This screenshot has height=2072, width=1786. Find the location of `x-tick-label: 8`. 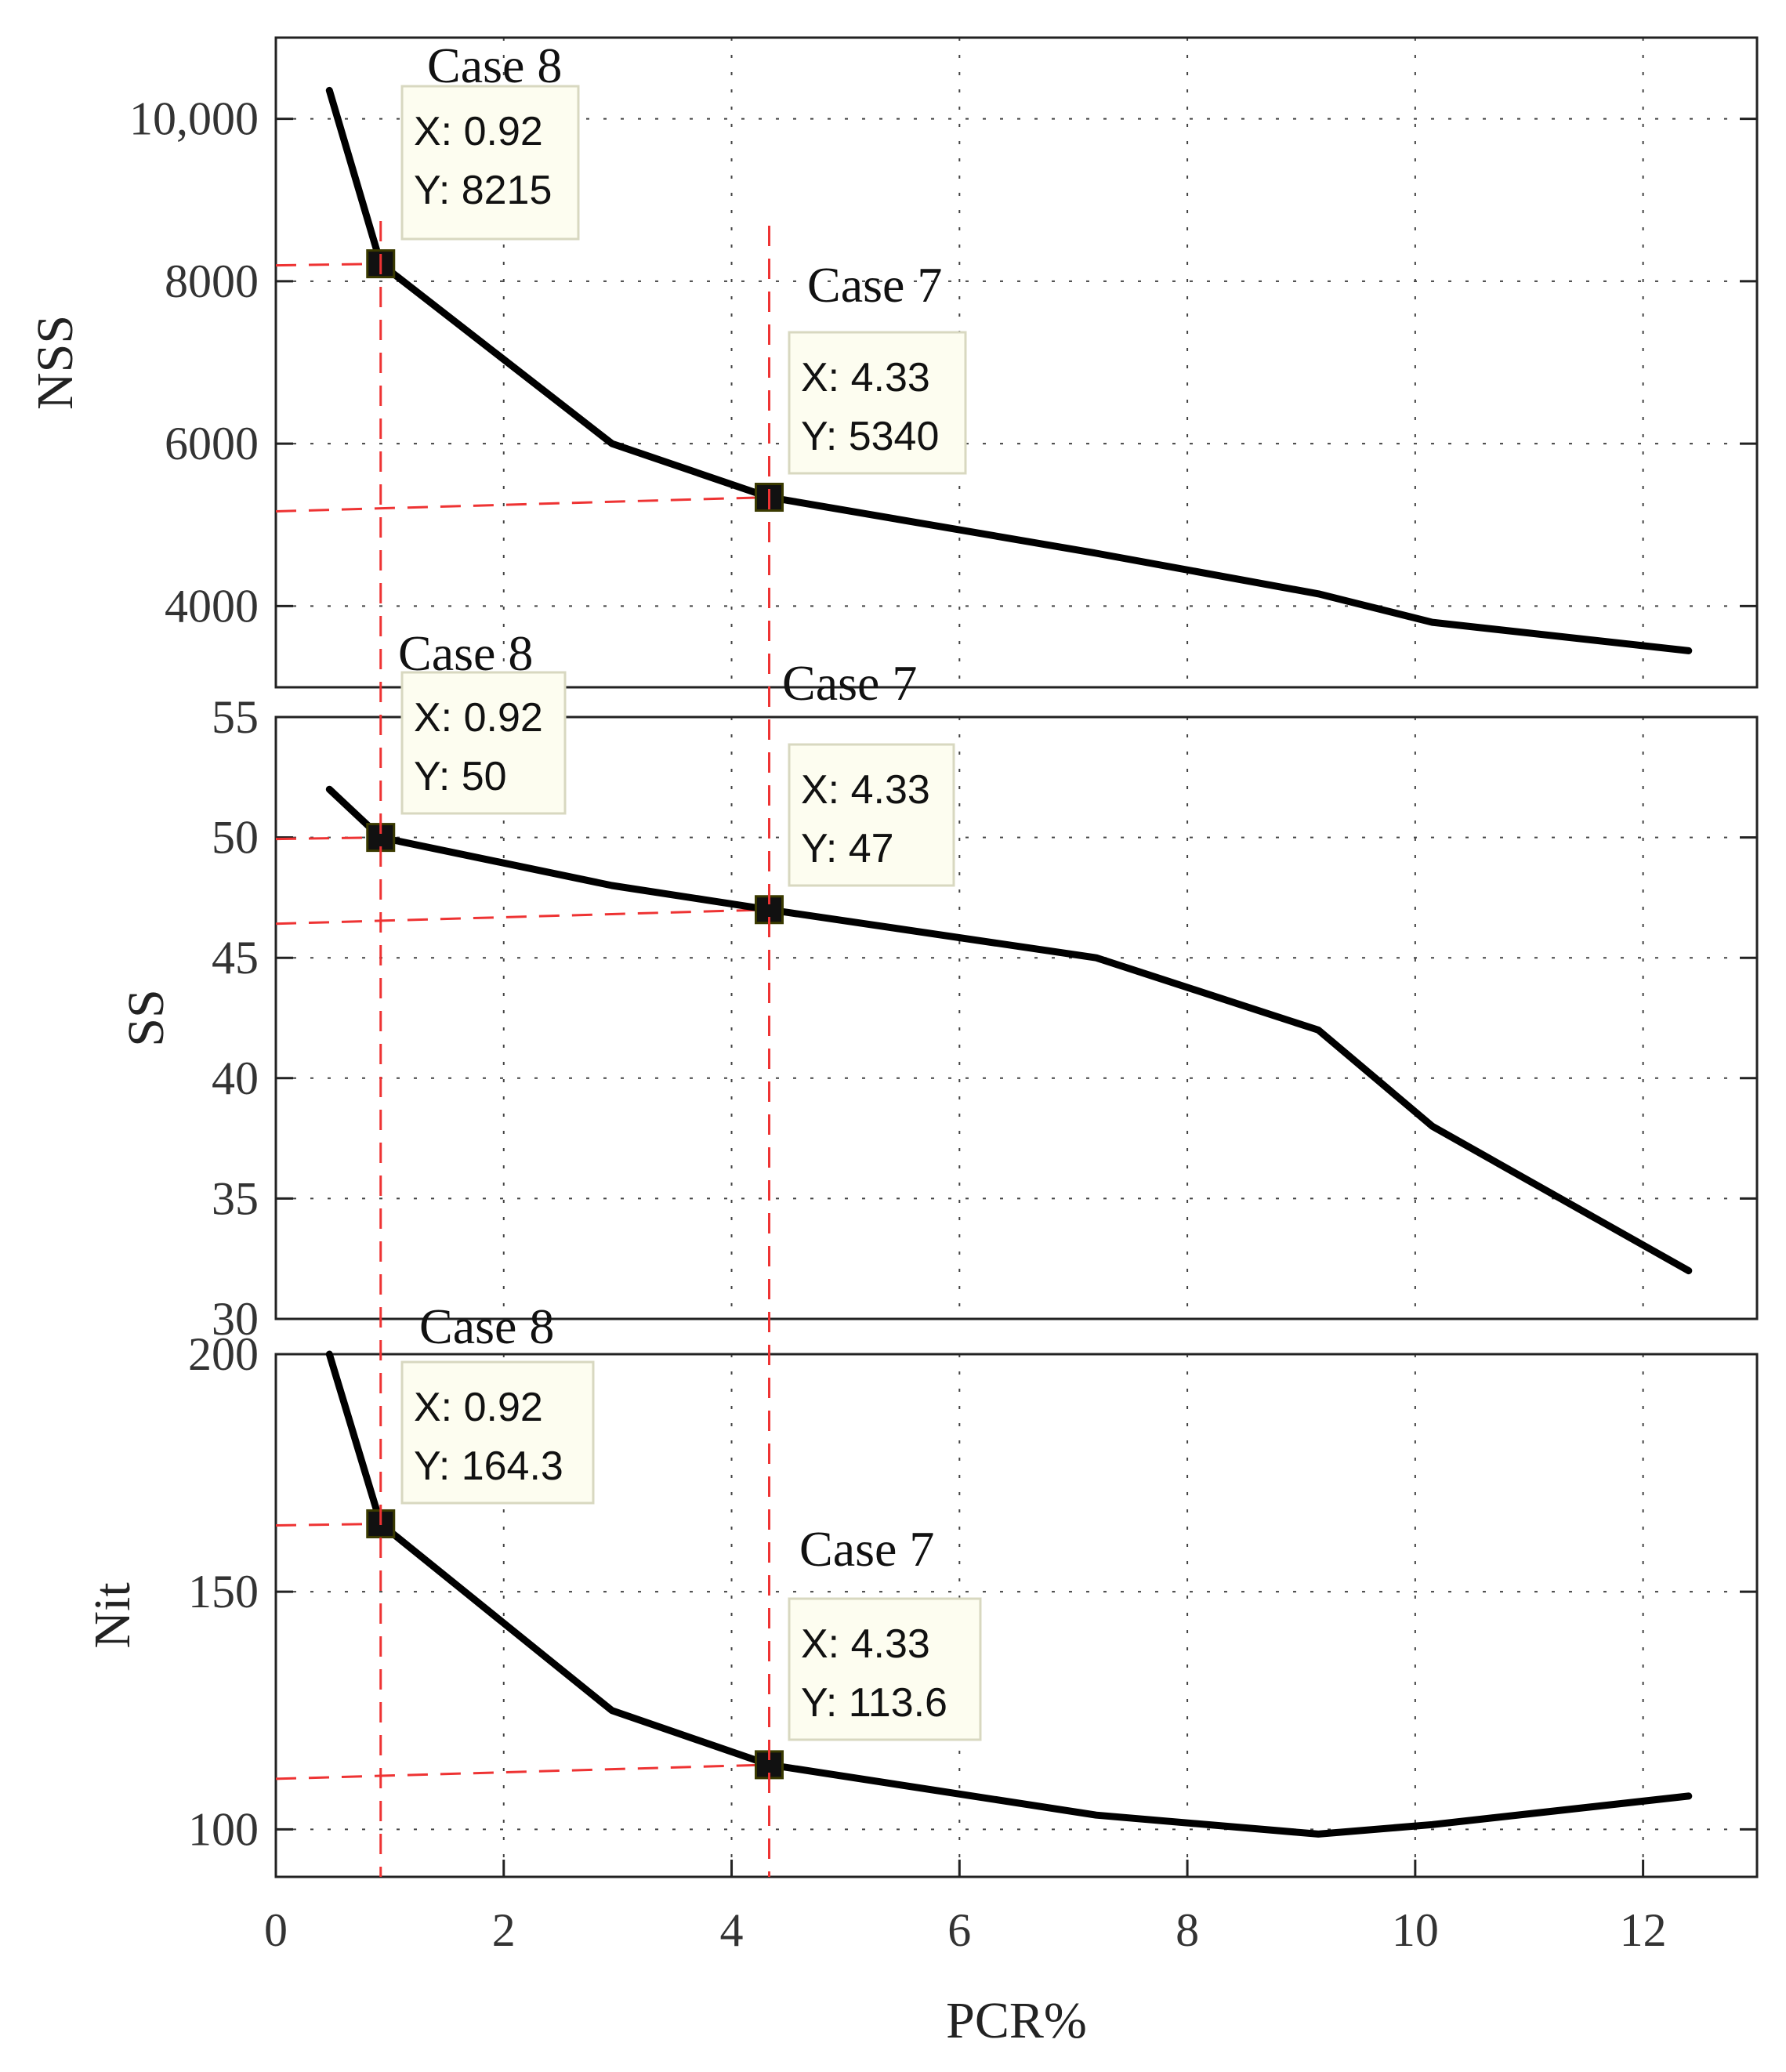

x-tick-label: 8 is located at coordinates (1187, 1930).